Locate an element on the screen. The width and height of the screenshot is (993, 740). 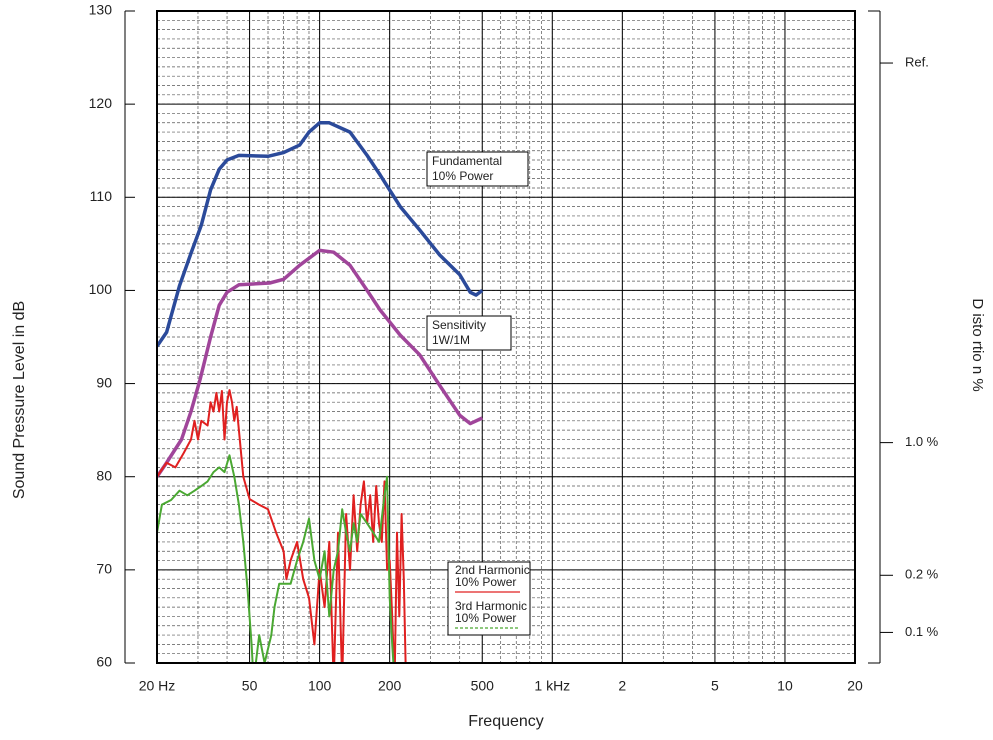
x-tick-label: 200 is located at coordinates (390, 686).